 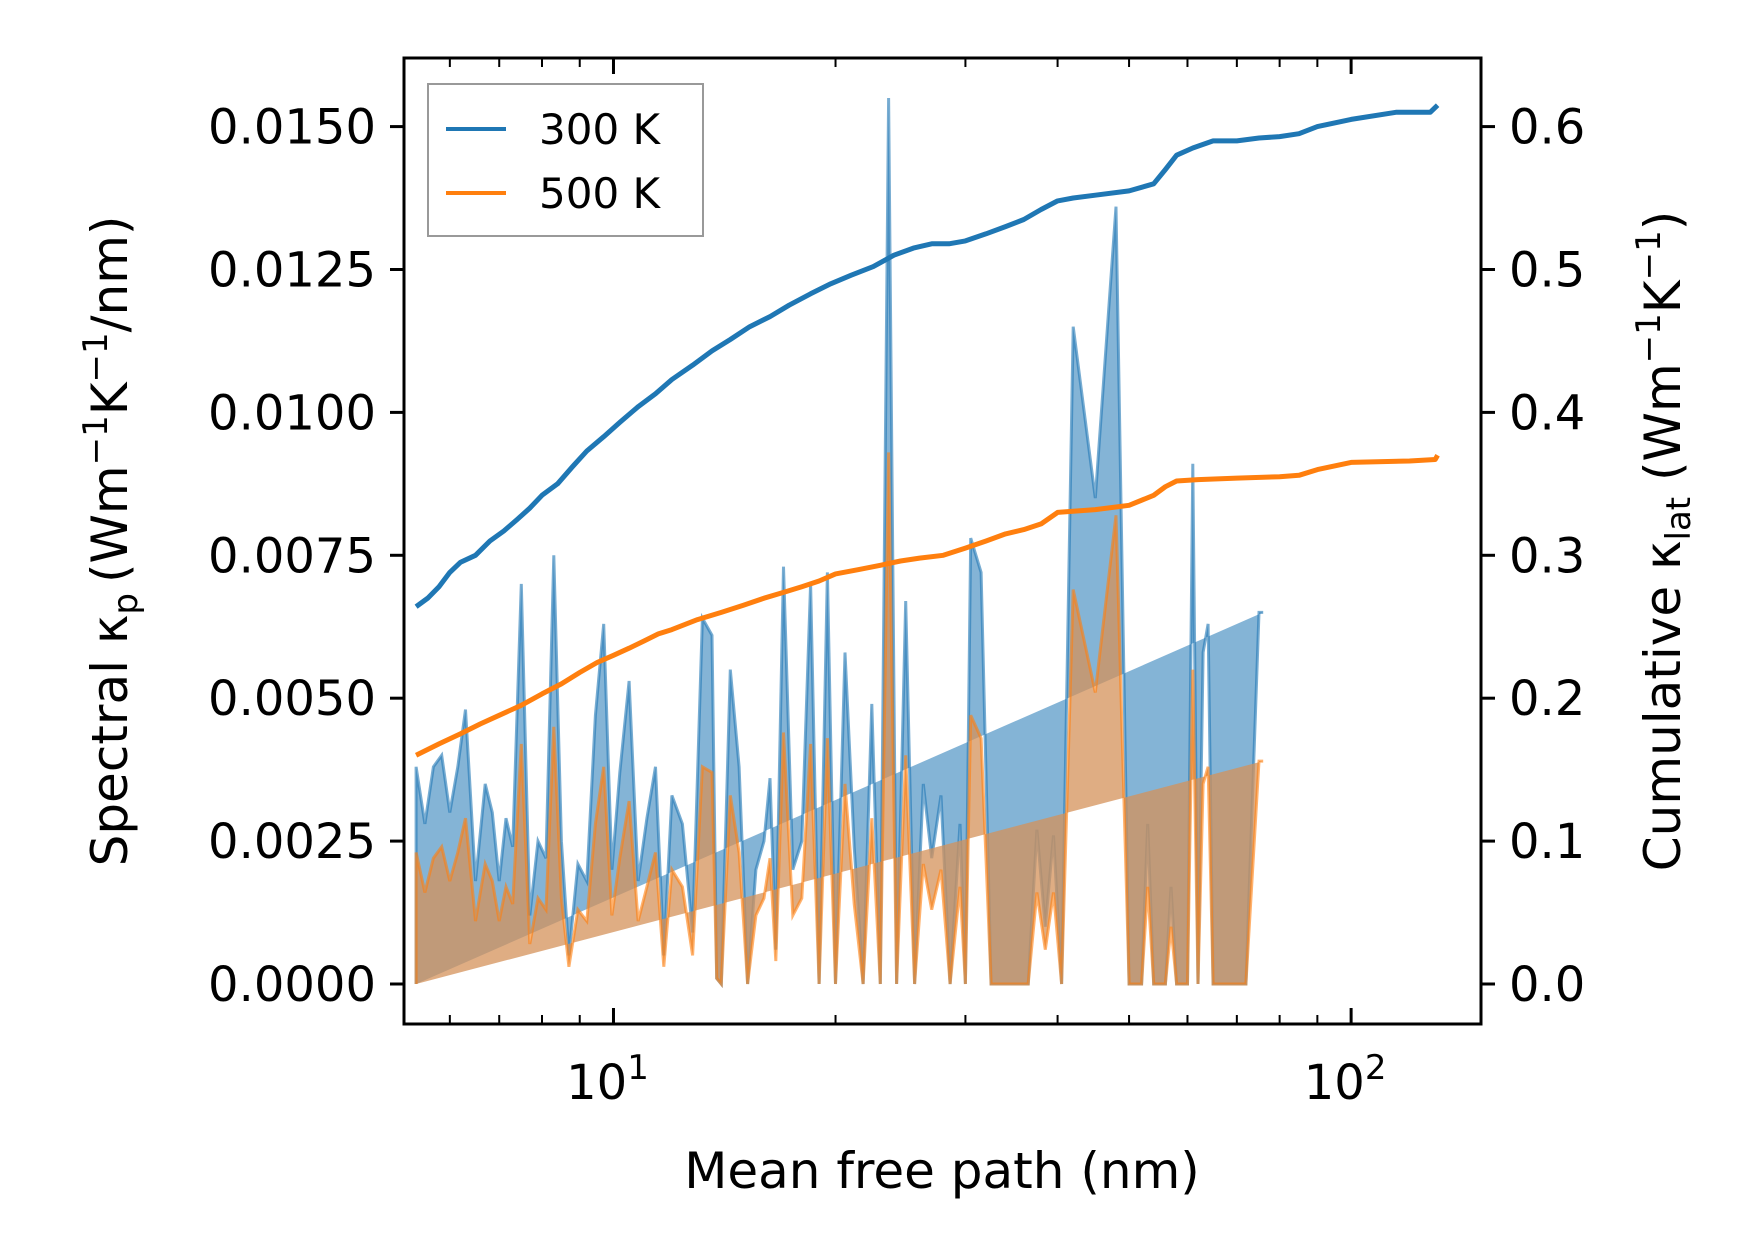 What do you see at coordinates (292, 985) in the screenshot?
I see `y-left-tick-label: 0.0000` at bounding box center [292, 985].